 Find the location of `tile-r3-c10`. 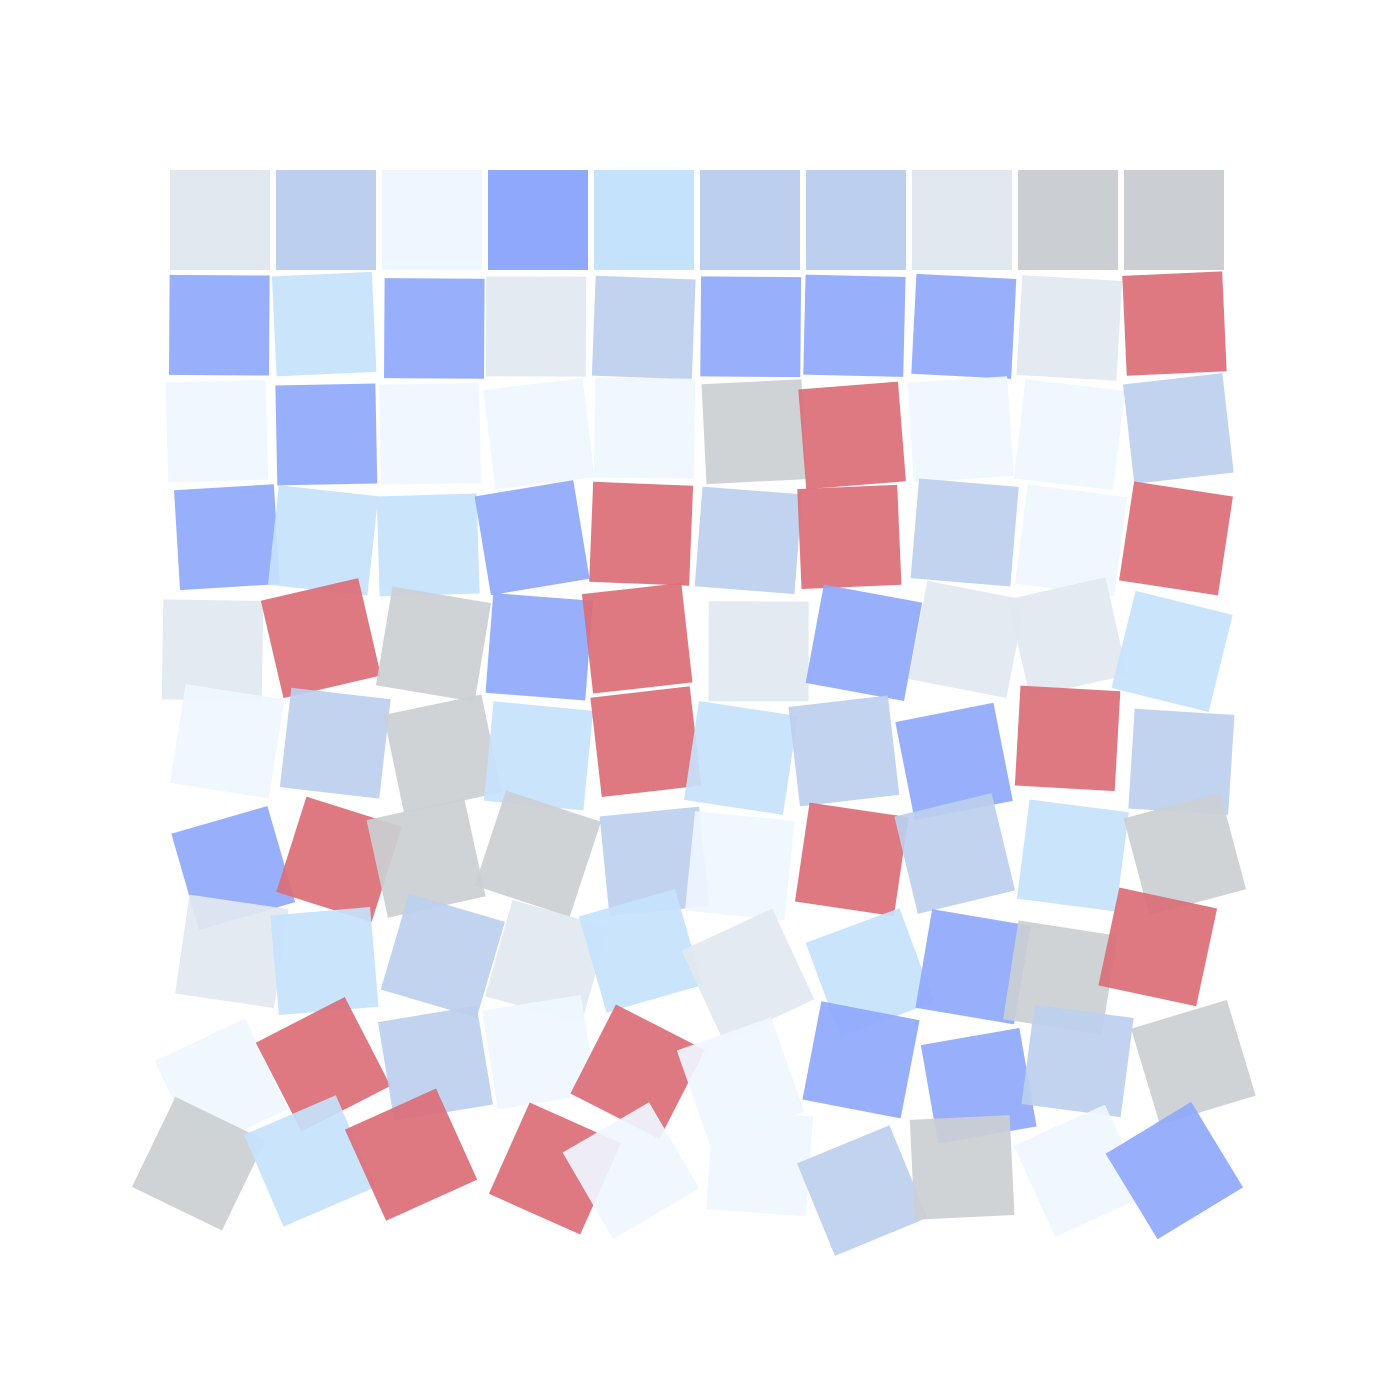

tile-r3-c10 is located at coordinates (1178, 428).